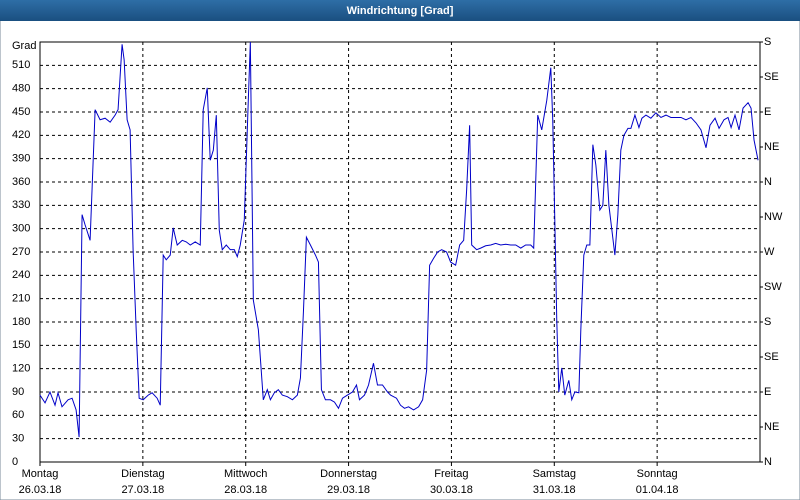 This screenshot has height=500, width=800. What do you see at coordinates (21, 182) in the screenshot?
I see `y-tick-label: 360` at bounding box center [21, 182].